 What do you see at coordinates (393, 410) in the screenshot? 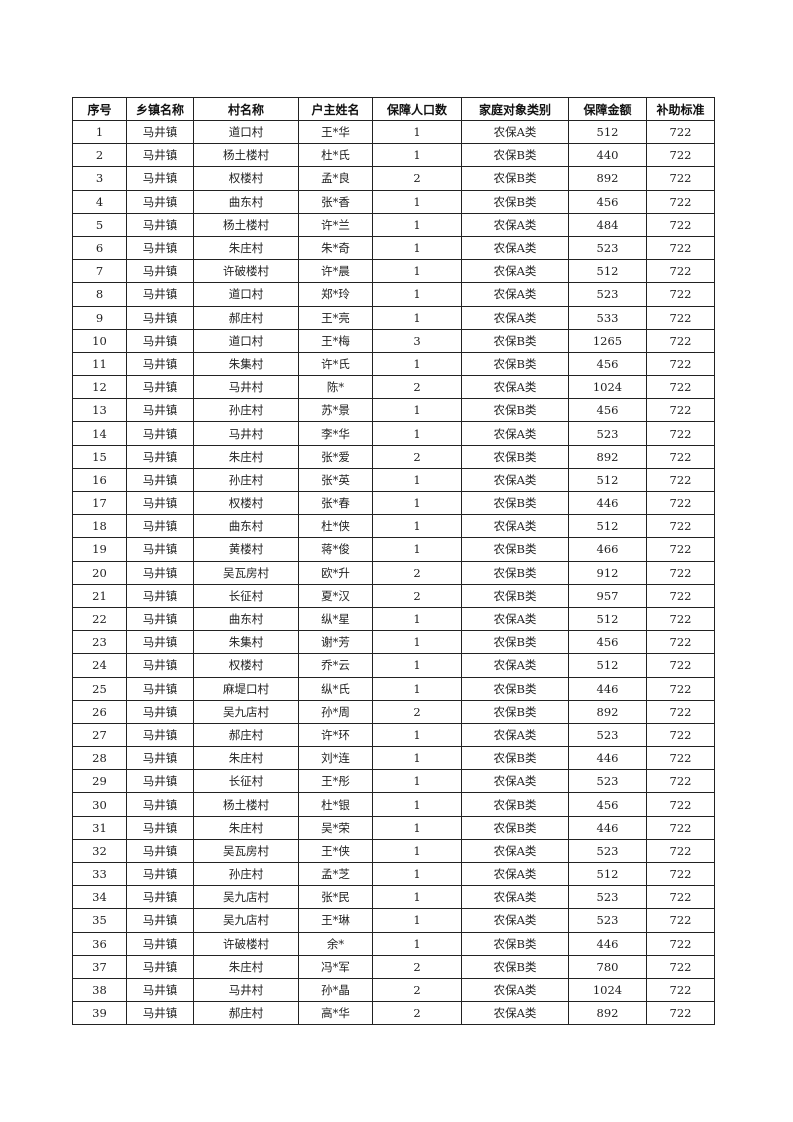
I see `table-row: 13 马井镇 孙庄村 苏*景 1 农保B类 456 722` at bounding box center [393, 410].